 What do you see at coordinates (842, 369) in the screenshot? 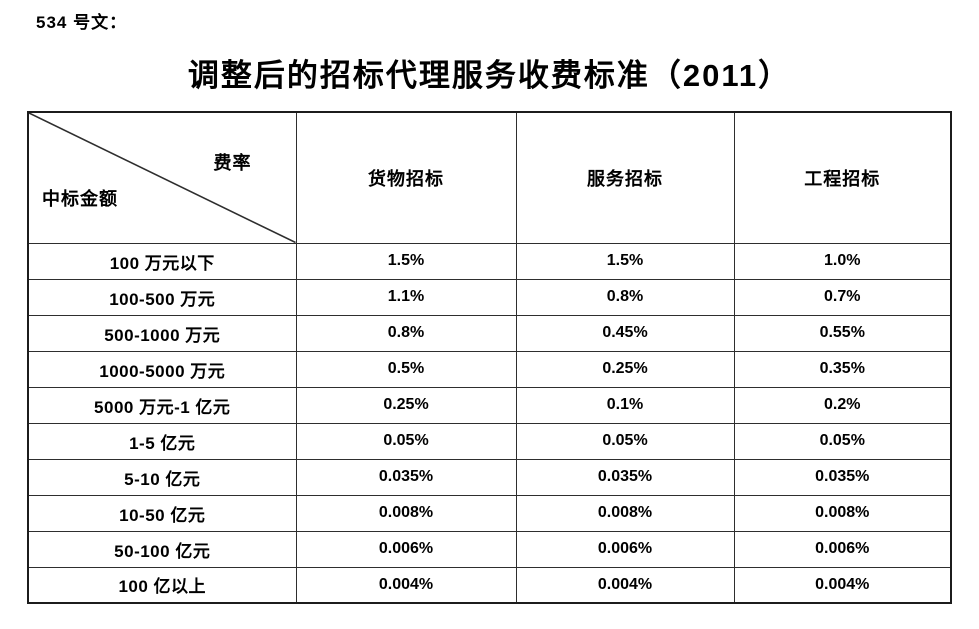
I see `fee-value-cell: 0.35%` at bounding box center [842, 369].